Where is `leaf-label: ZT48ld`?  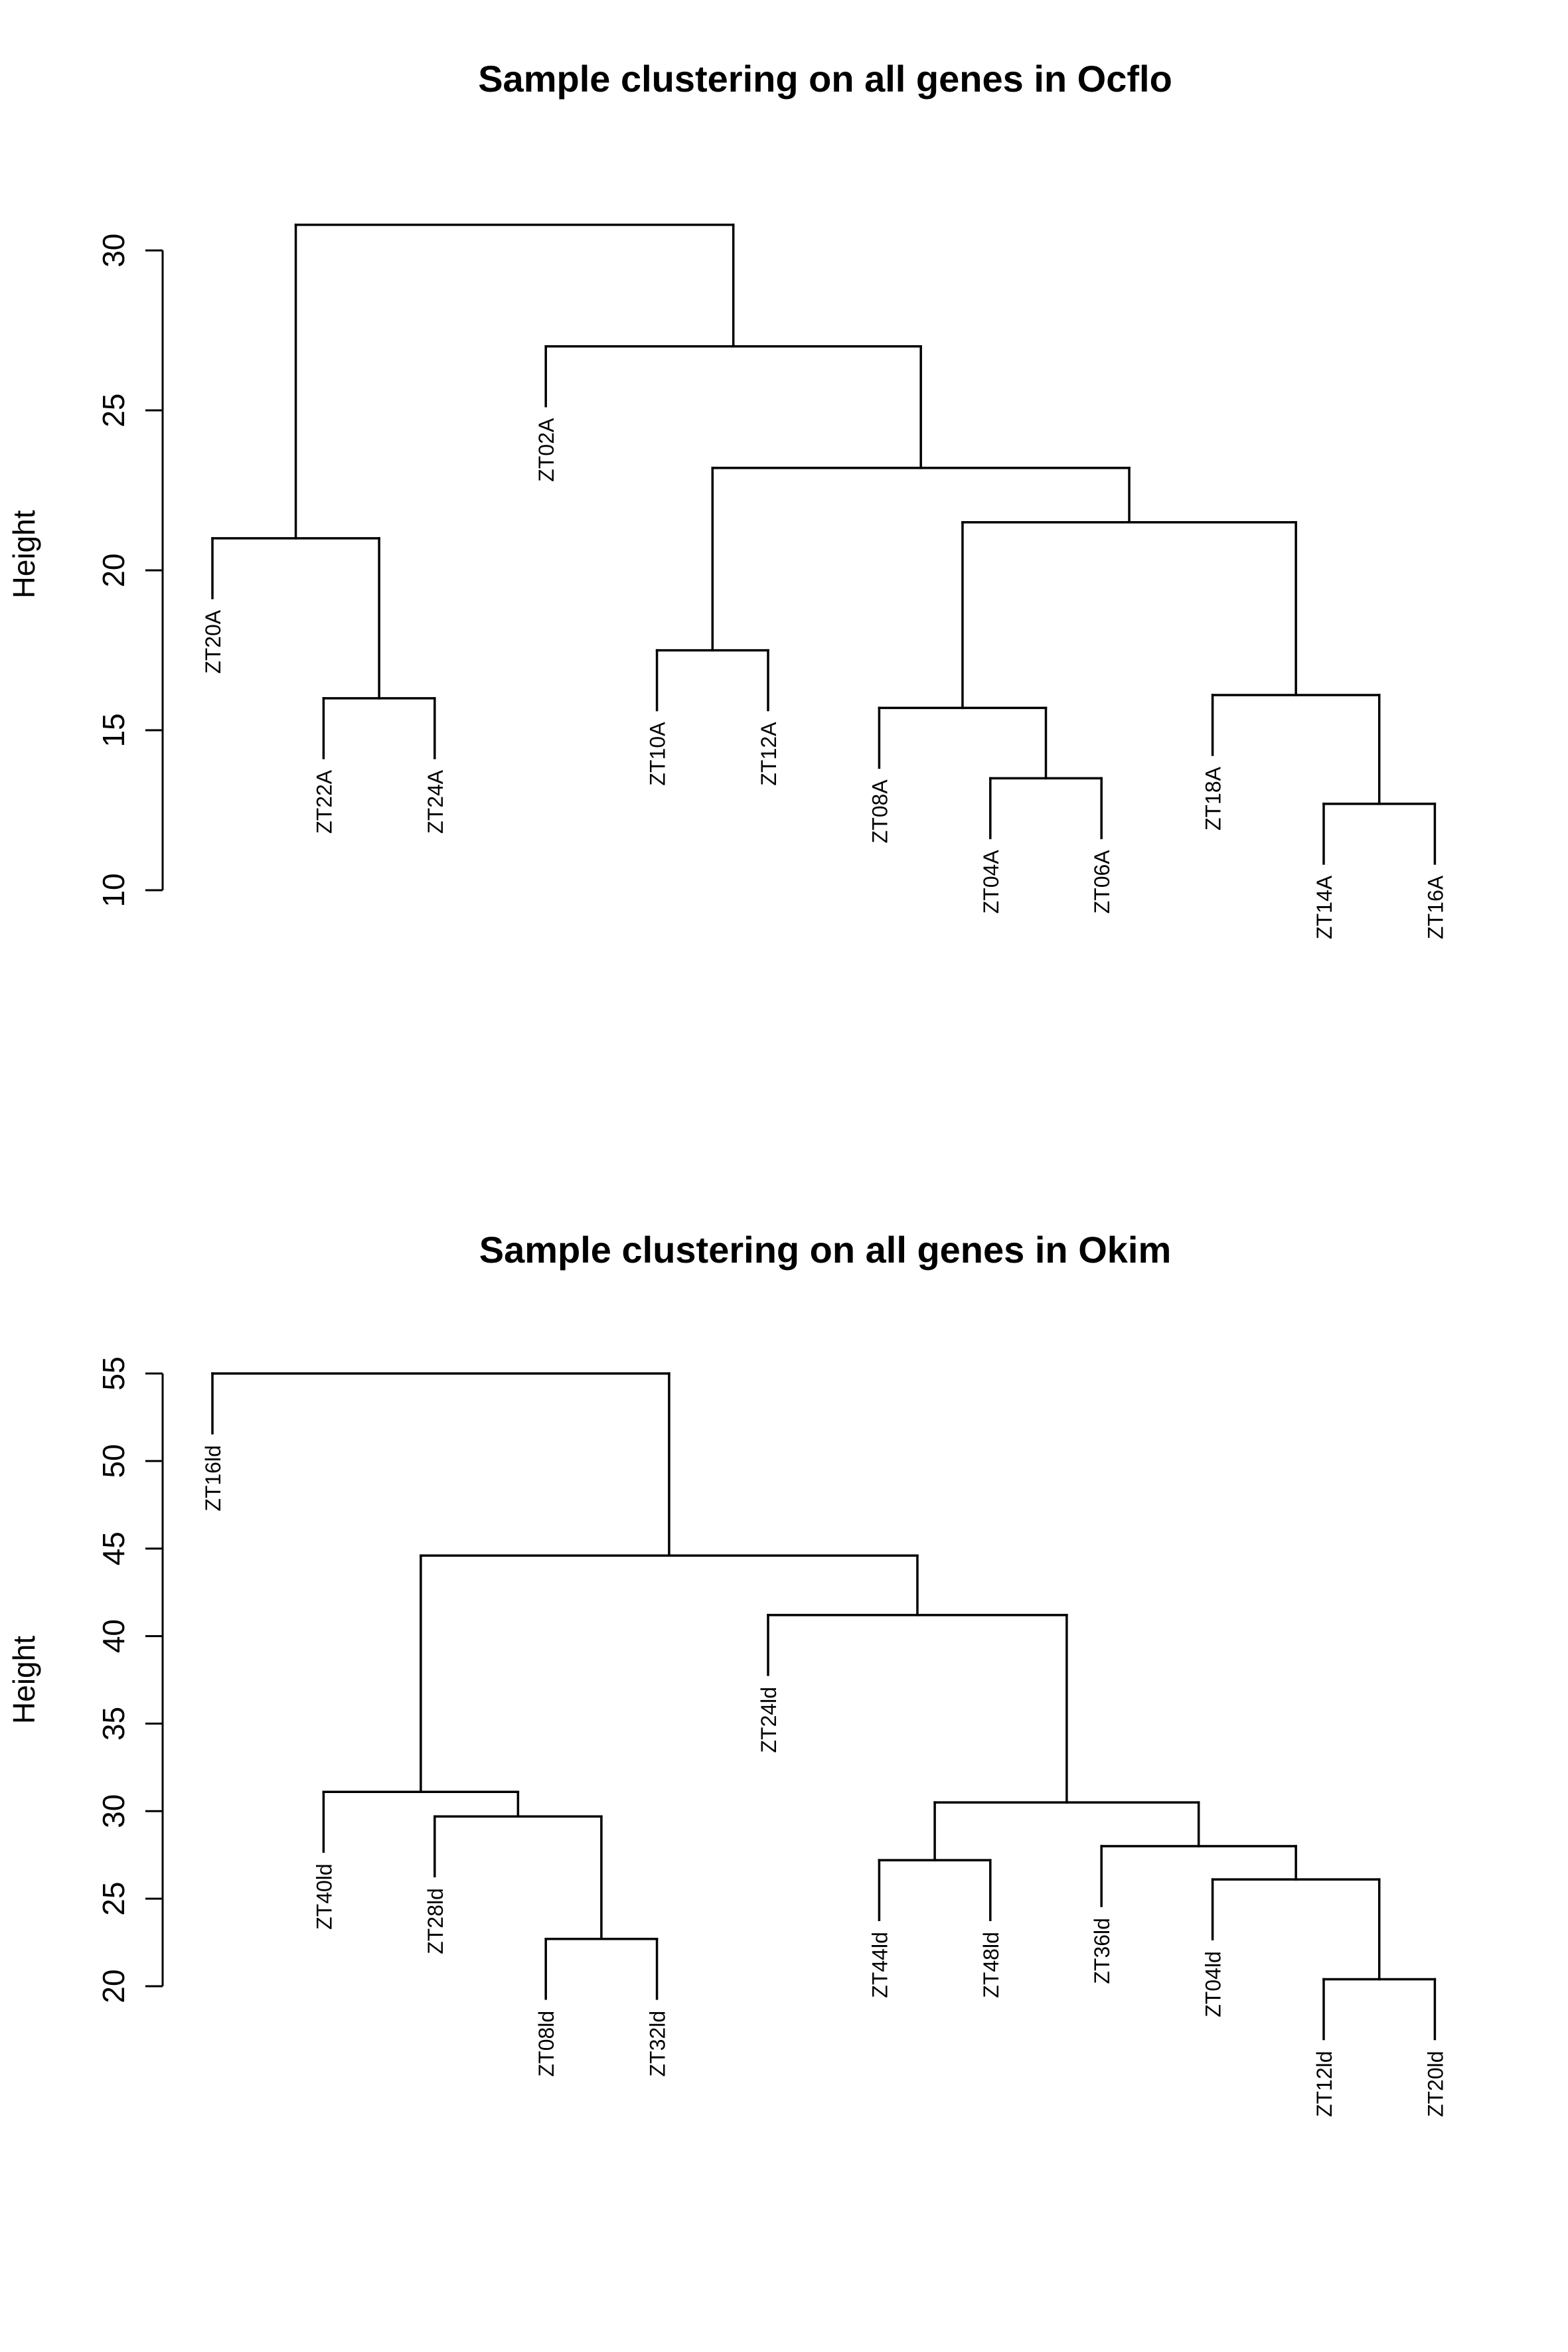
leaf-label: ZT48ld is located at coordinates (991, 1965).